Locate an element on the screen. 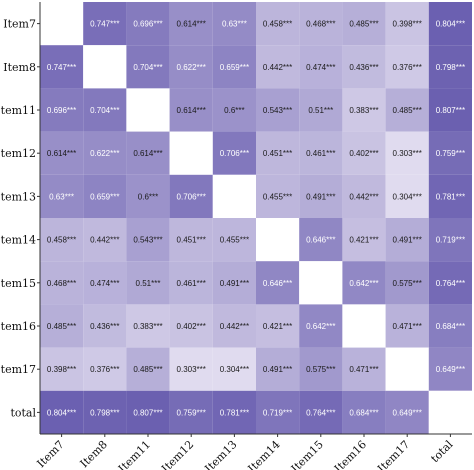 The width and height of the screenshot is (474, 470). cell-value-label: 0.485*** is located at coordinates (363, 24).